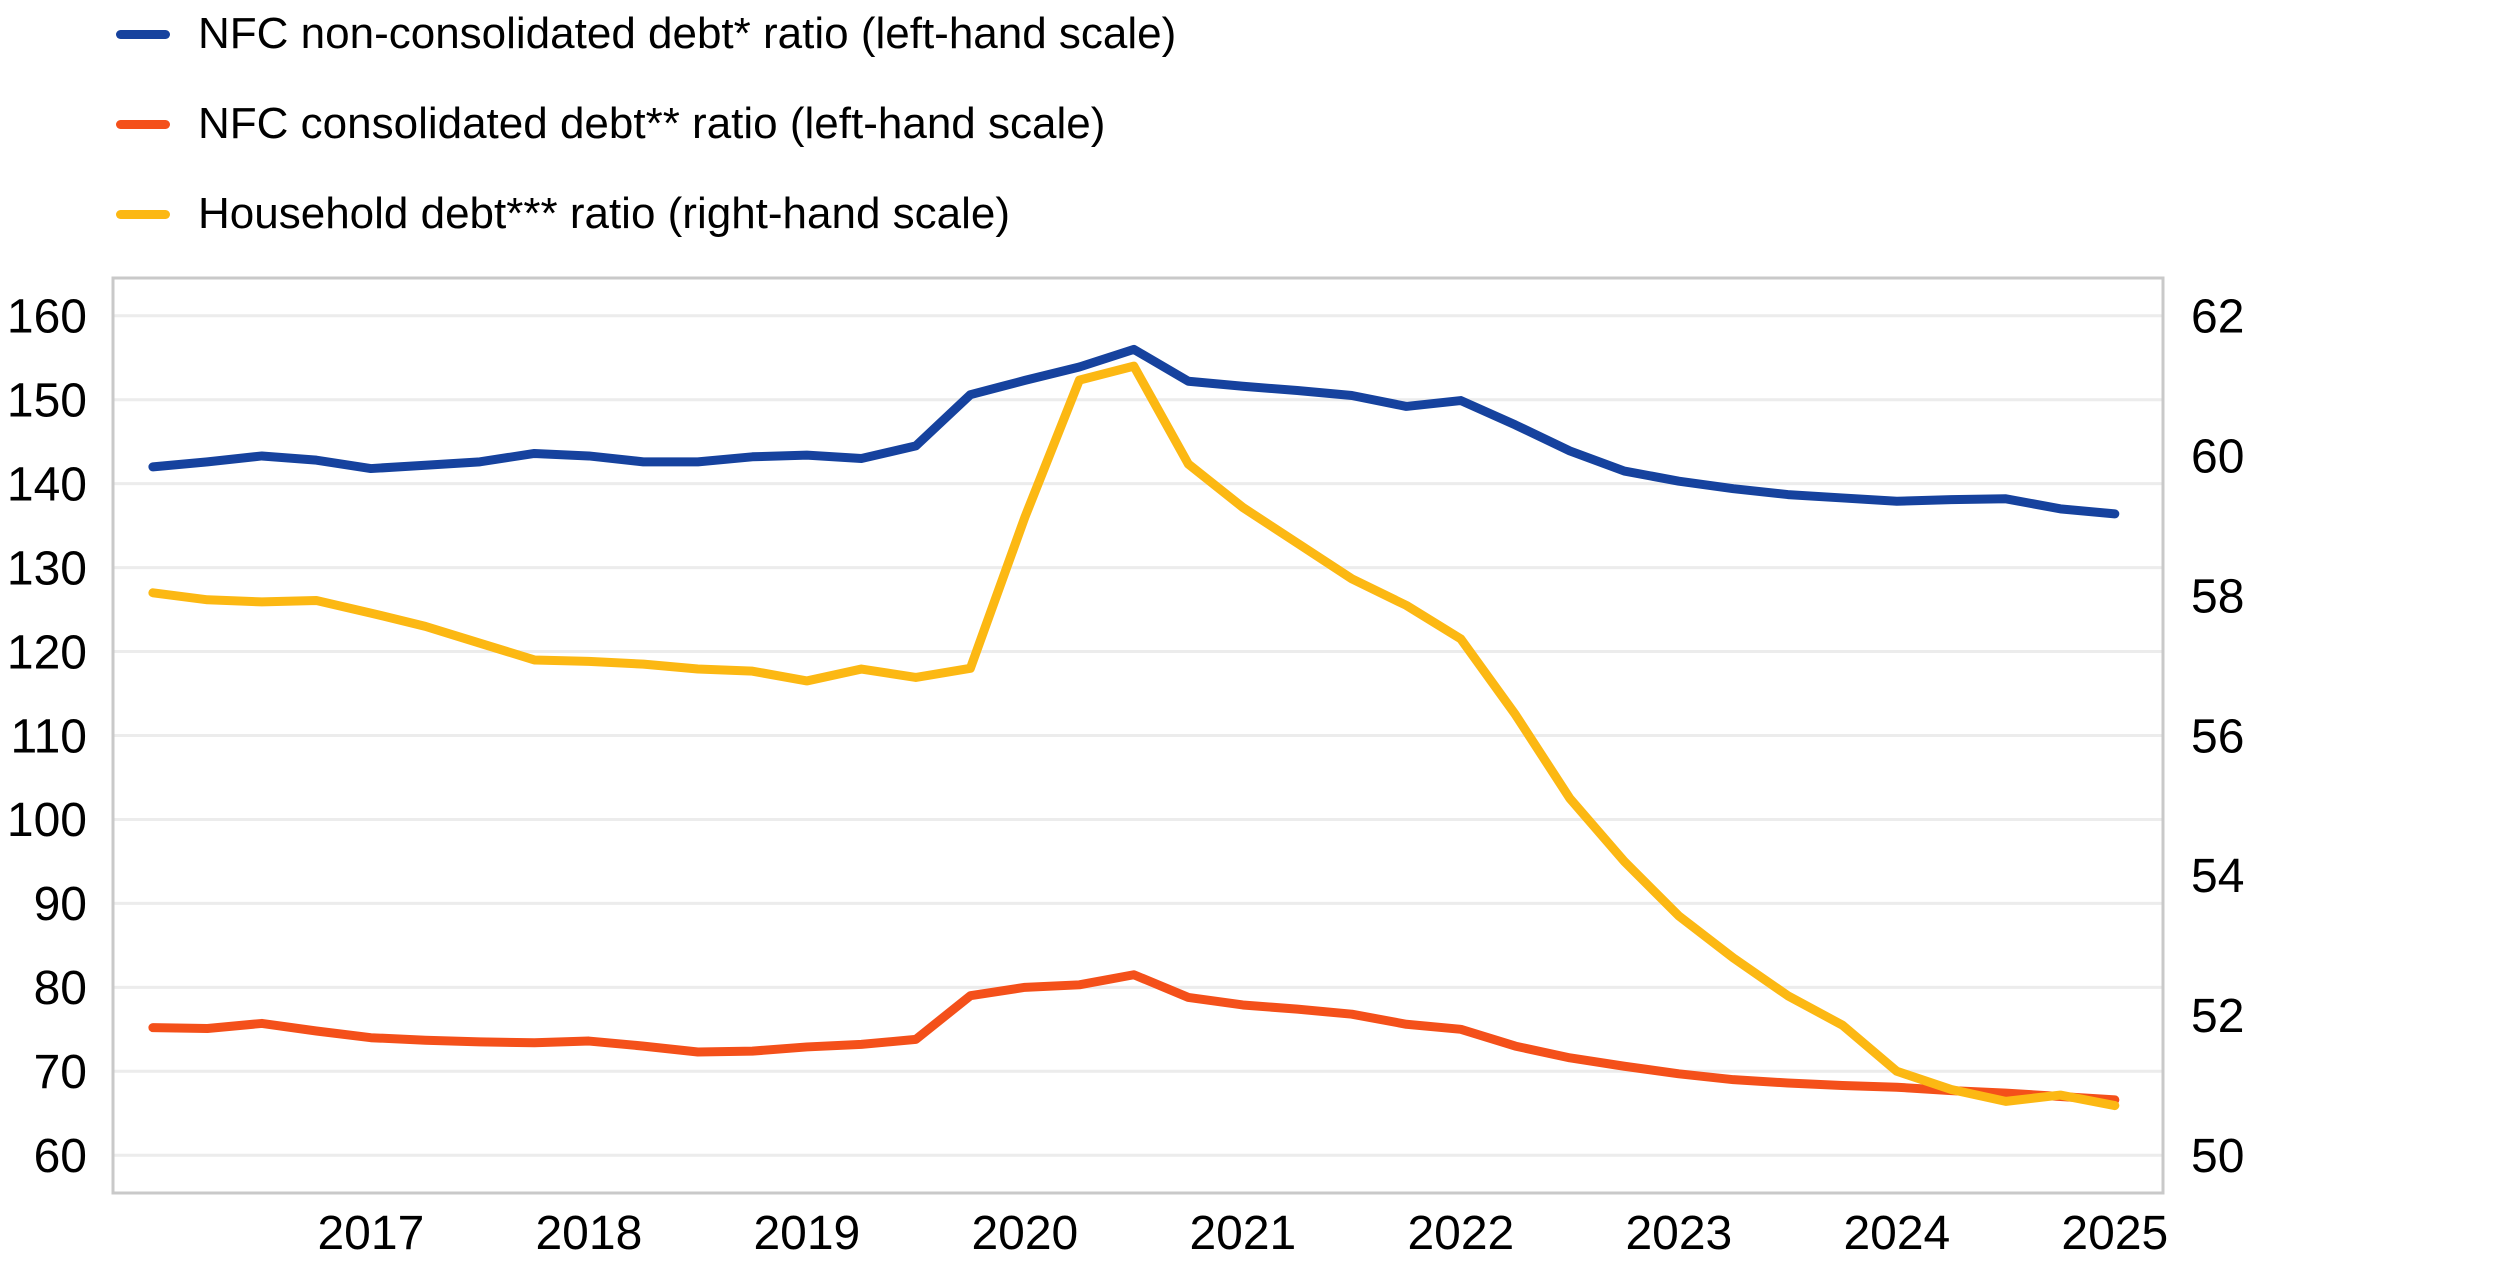 The height and width of the screenshot is (1268, 2500). What do you see at coordinates (806, 1233) in the screenshot?
I see `x-axis-year-label: 2019` at bounding box center [806, 1233].